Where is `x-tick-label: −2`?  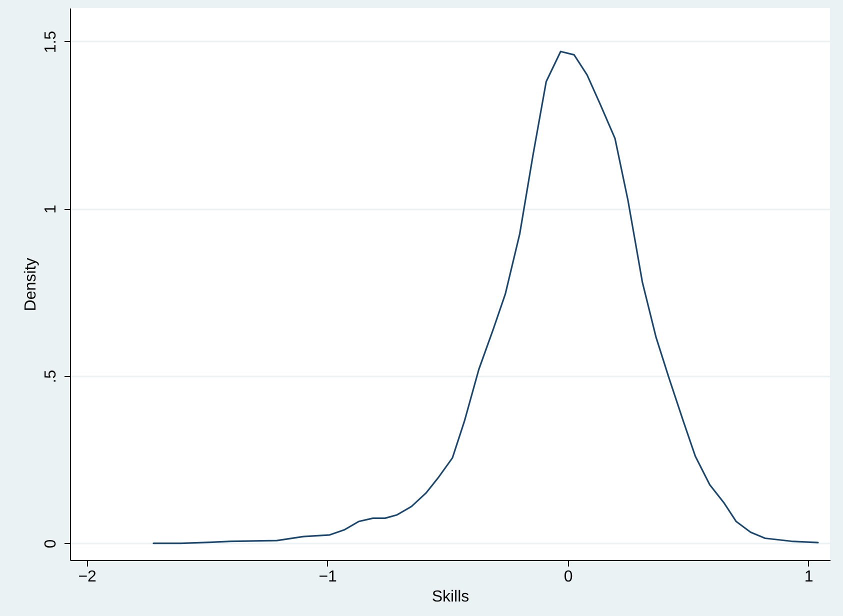 x-tick-label: −2 is located at coordinates (87, 577).